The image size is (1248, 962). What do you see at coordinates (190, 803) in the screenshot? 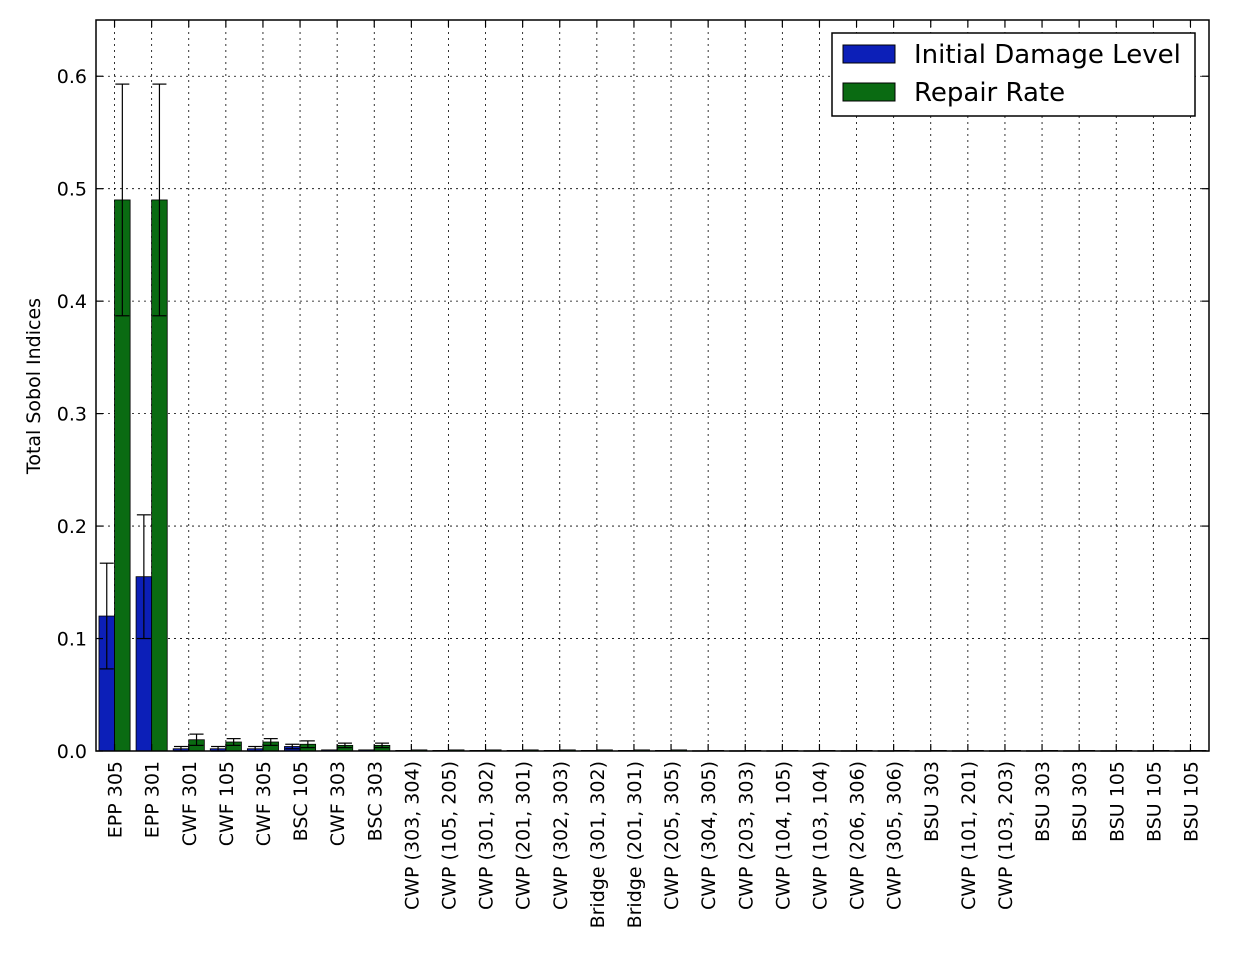
I see `x-tick-label: CWF 301` at bounding box center [190, 803].